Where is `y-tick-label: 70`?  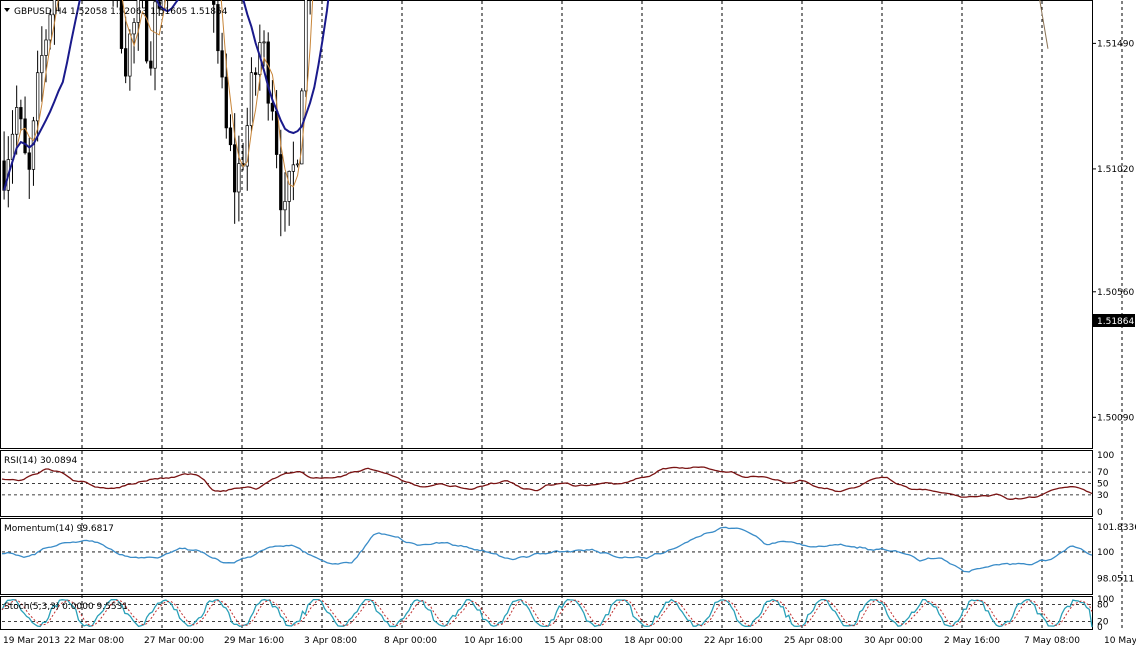 y-tick-label: 70 is located at coordinates (1103, 473).